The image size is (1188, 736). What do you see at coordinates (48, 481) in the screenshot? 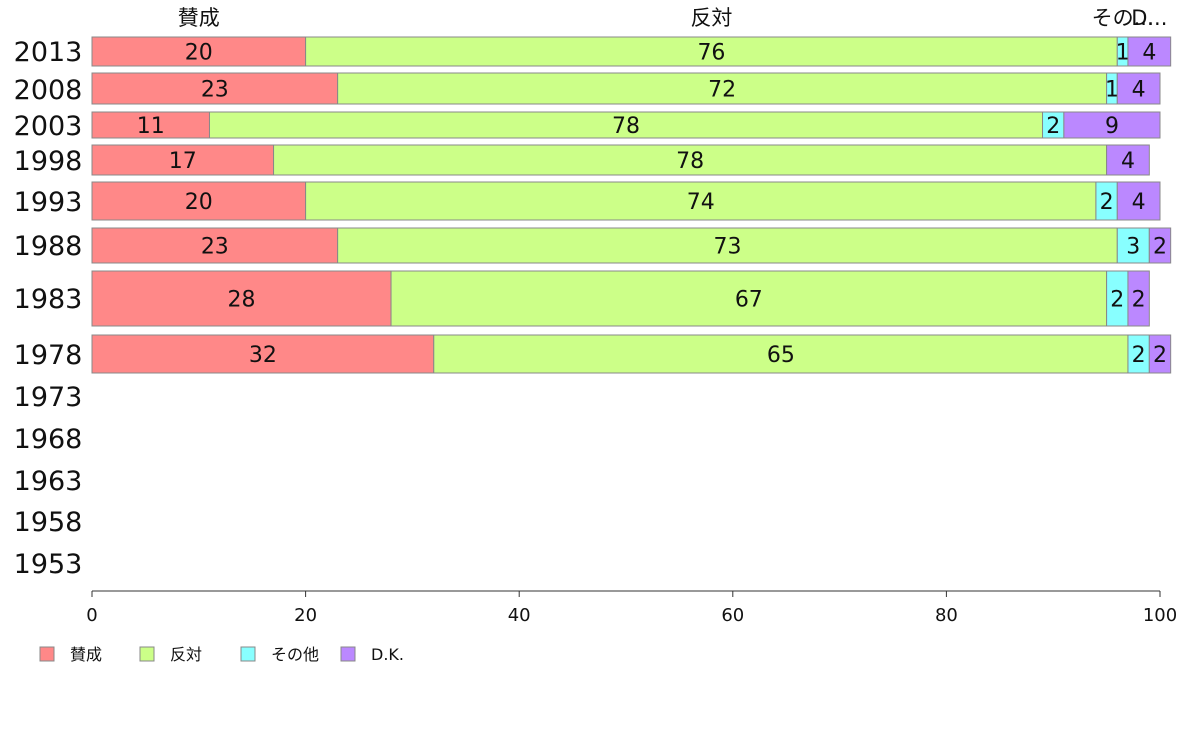
I see `year-label-1963: 1963` at bounding box center [48, 481].